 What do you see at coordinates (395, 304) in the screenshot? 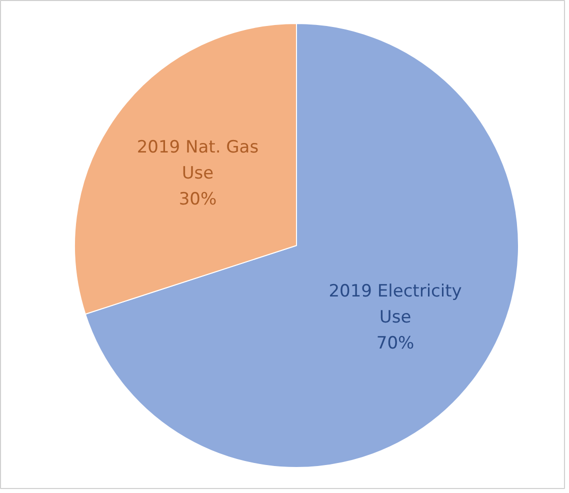
I see `slice-label: 2019 Electricity Use` at bounding box center [395, 304].